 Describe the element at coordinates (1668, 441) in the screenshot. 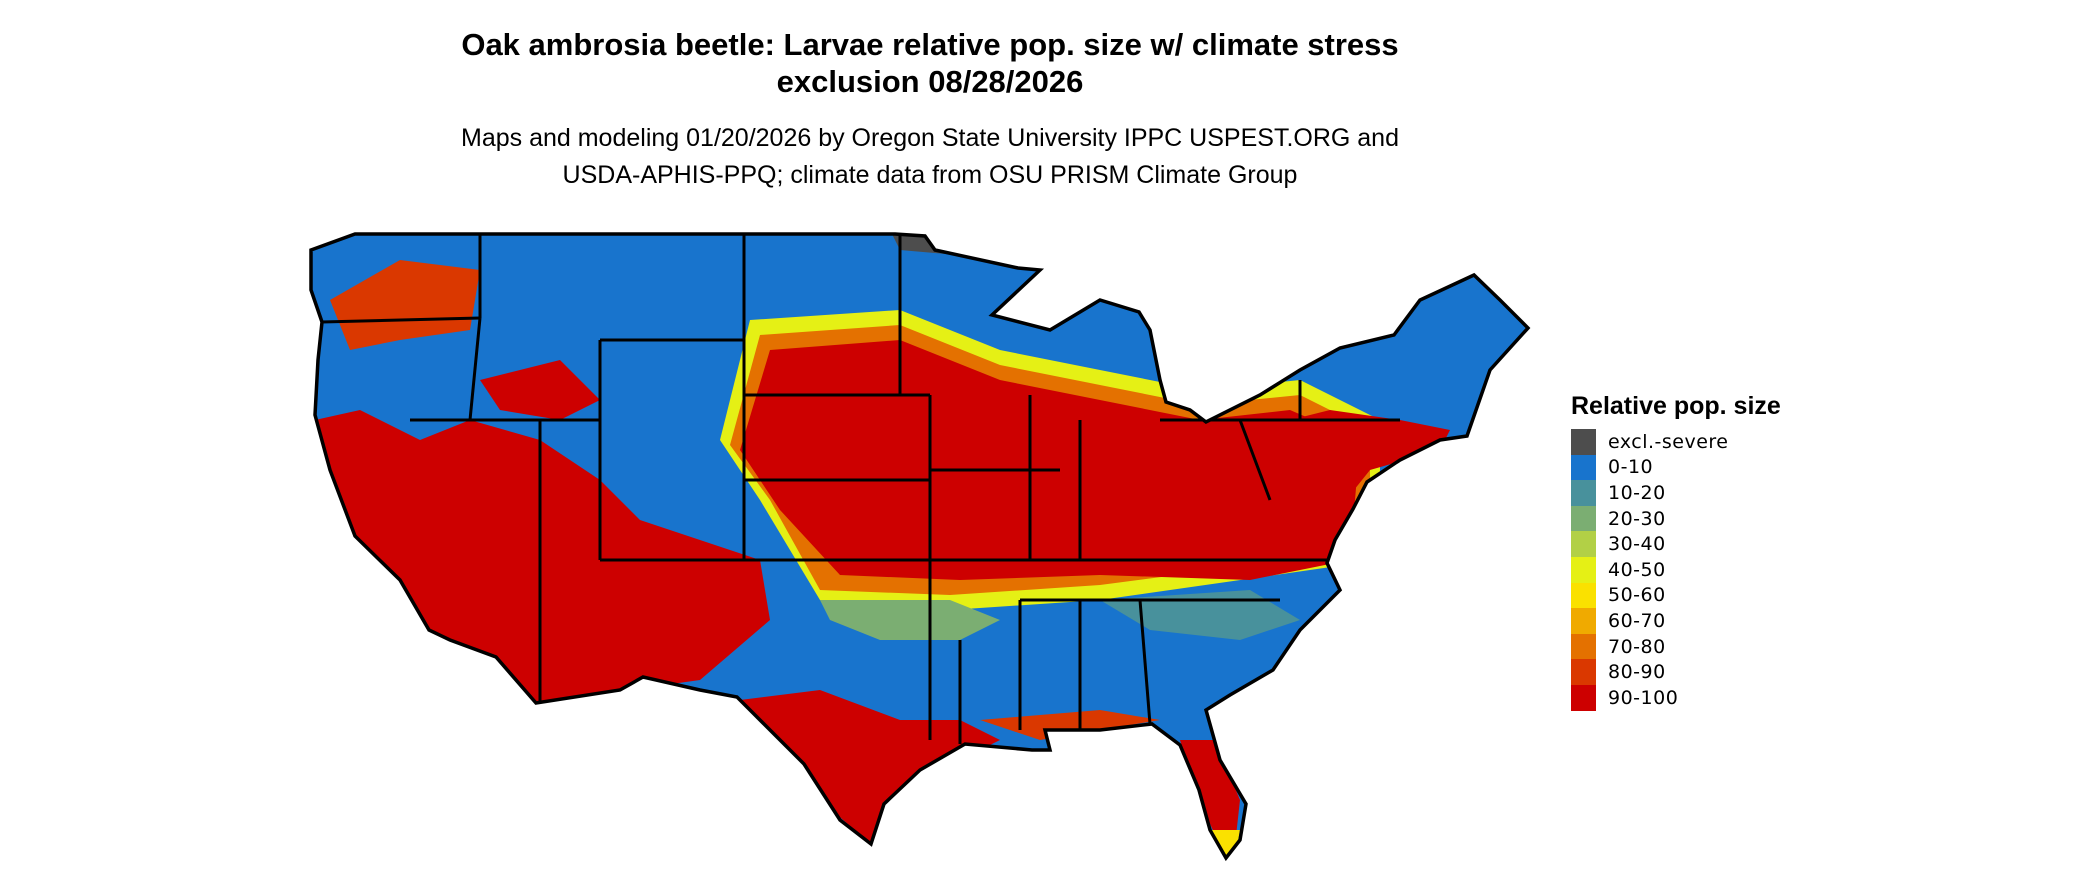

I see `legend-label: excl.-severe` at that location.